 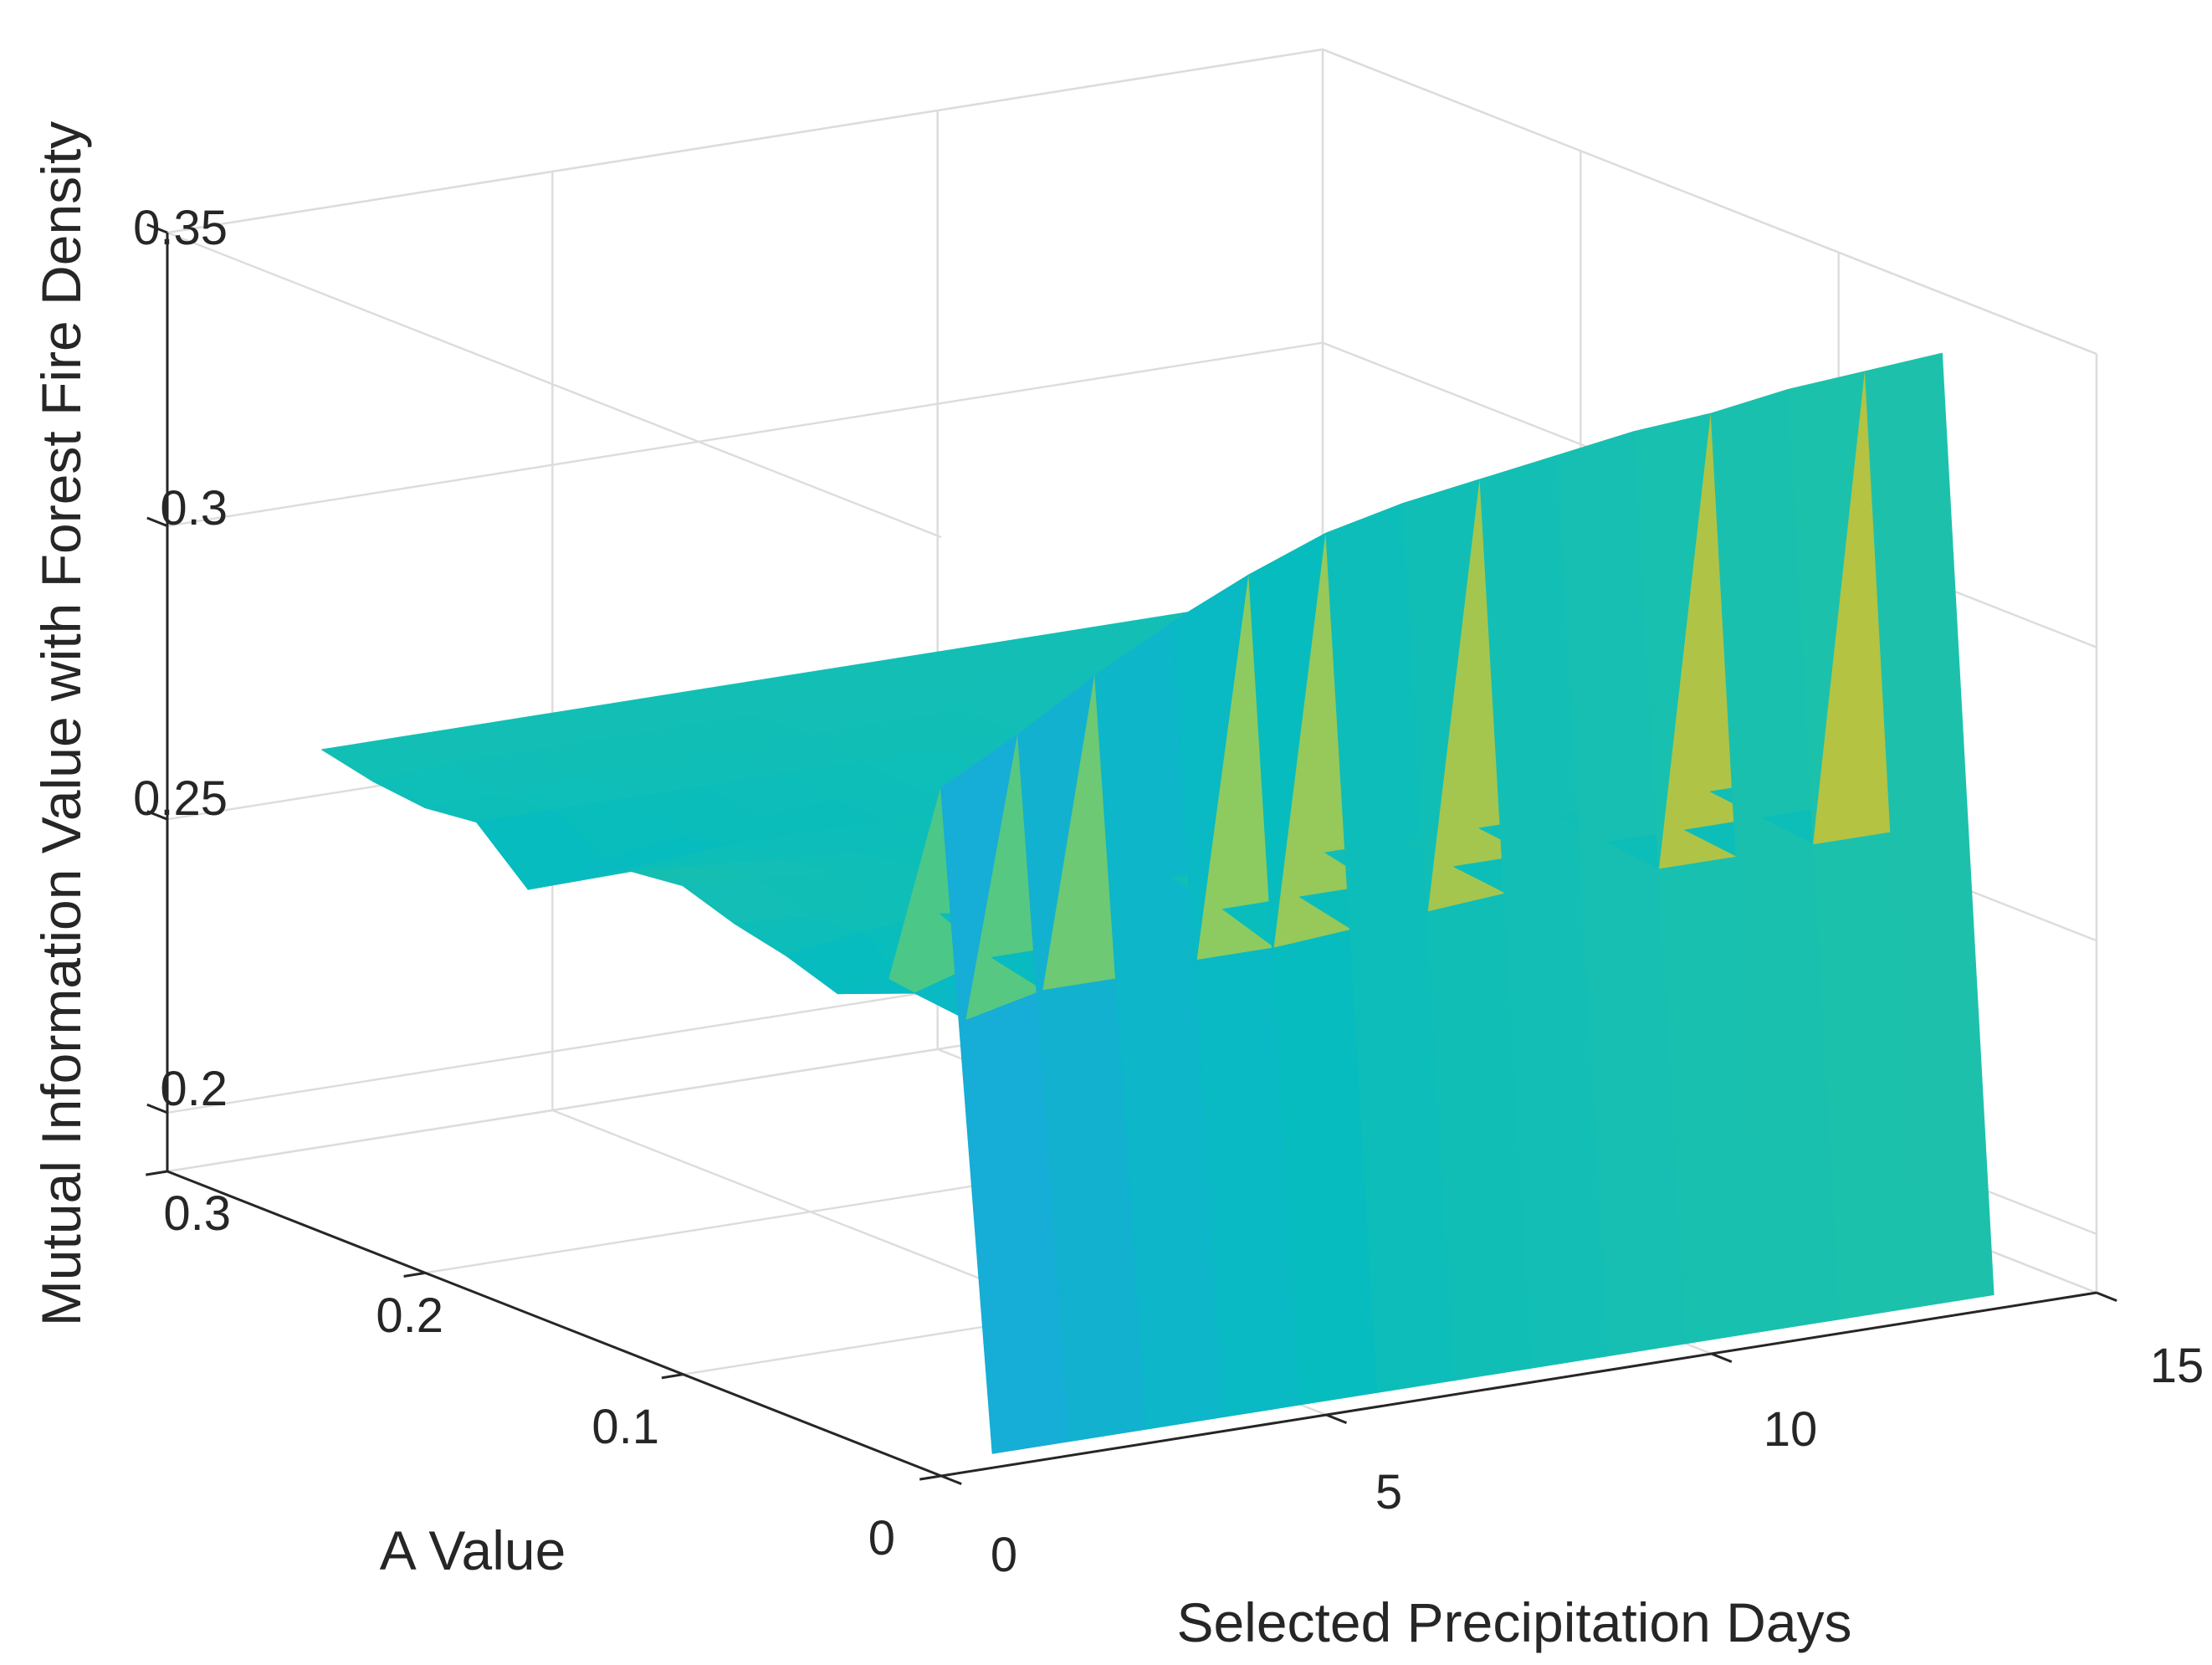 I want to click on y-axis-line, so click(x=554, y=1324).